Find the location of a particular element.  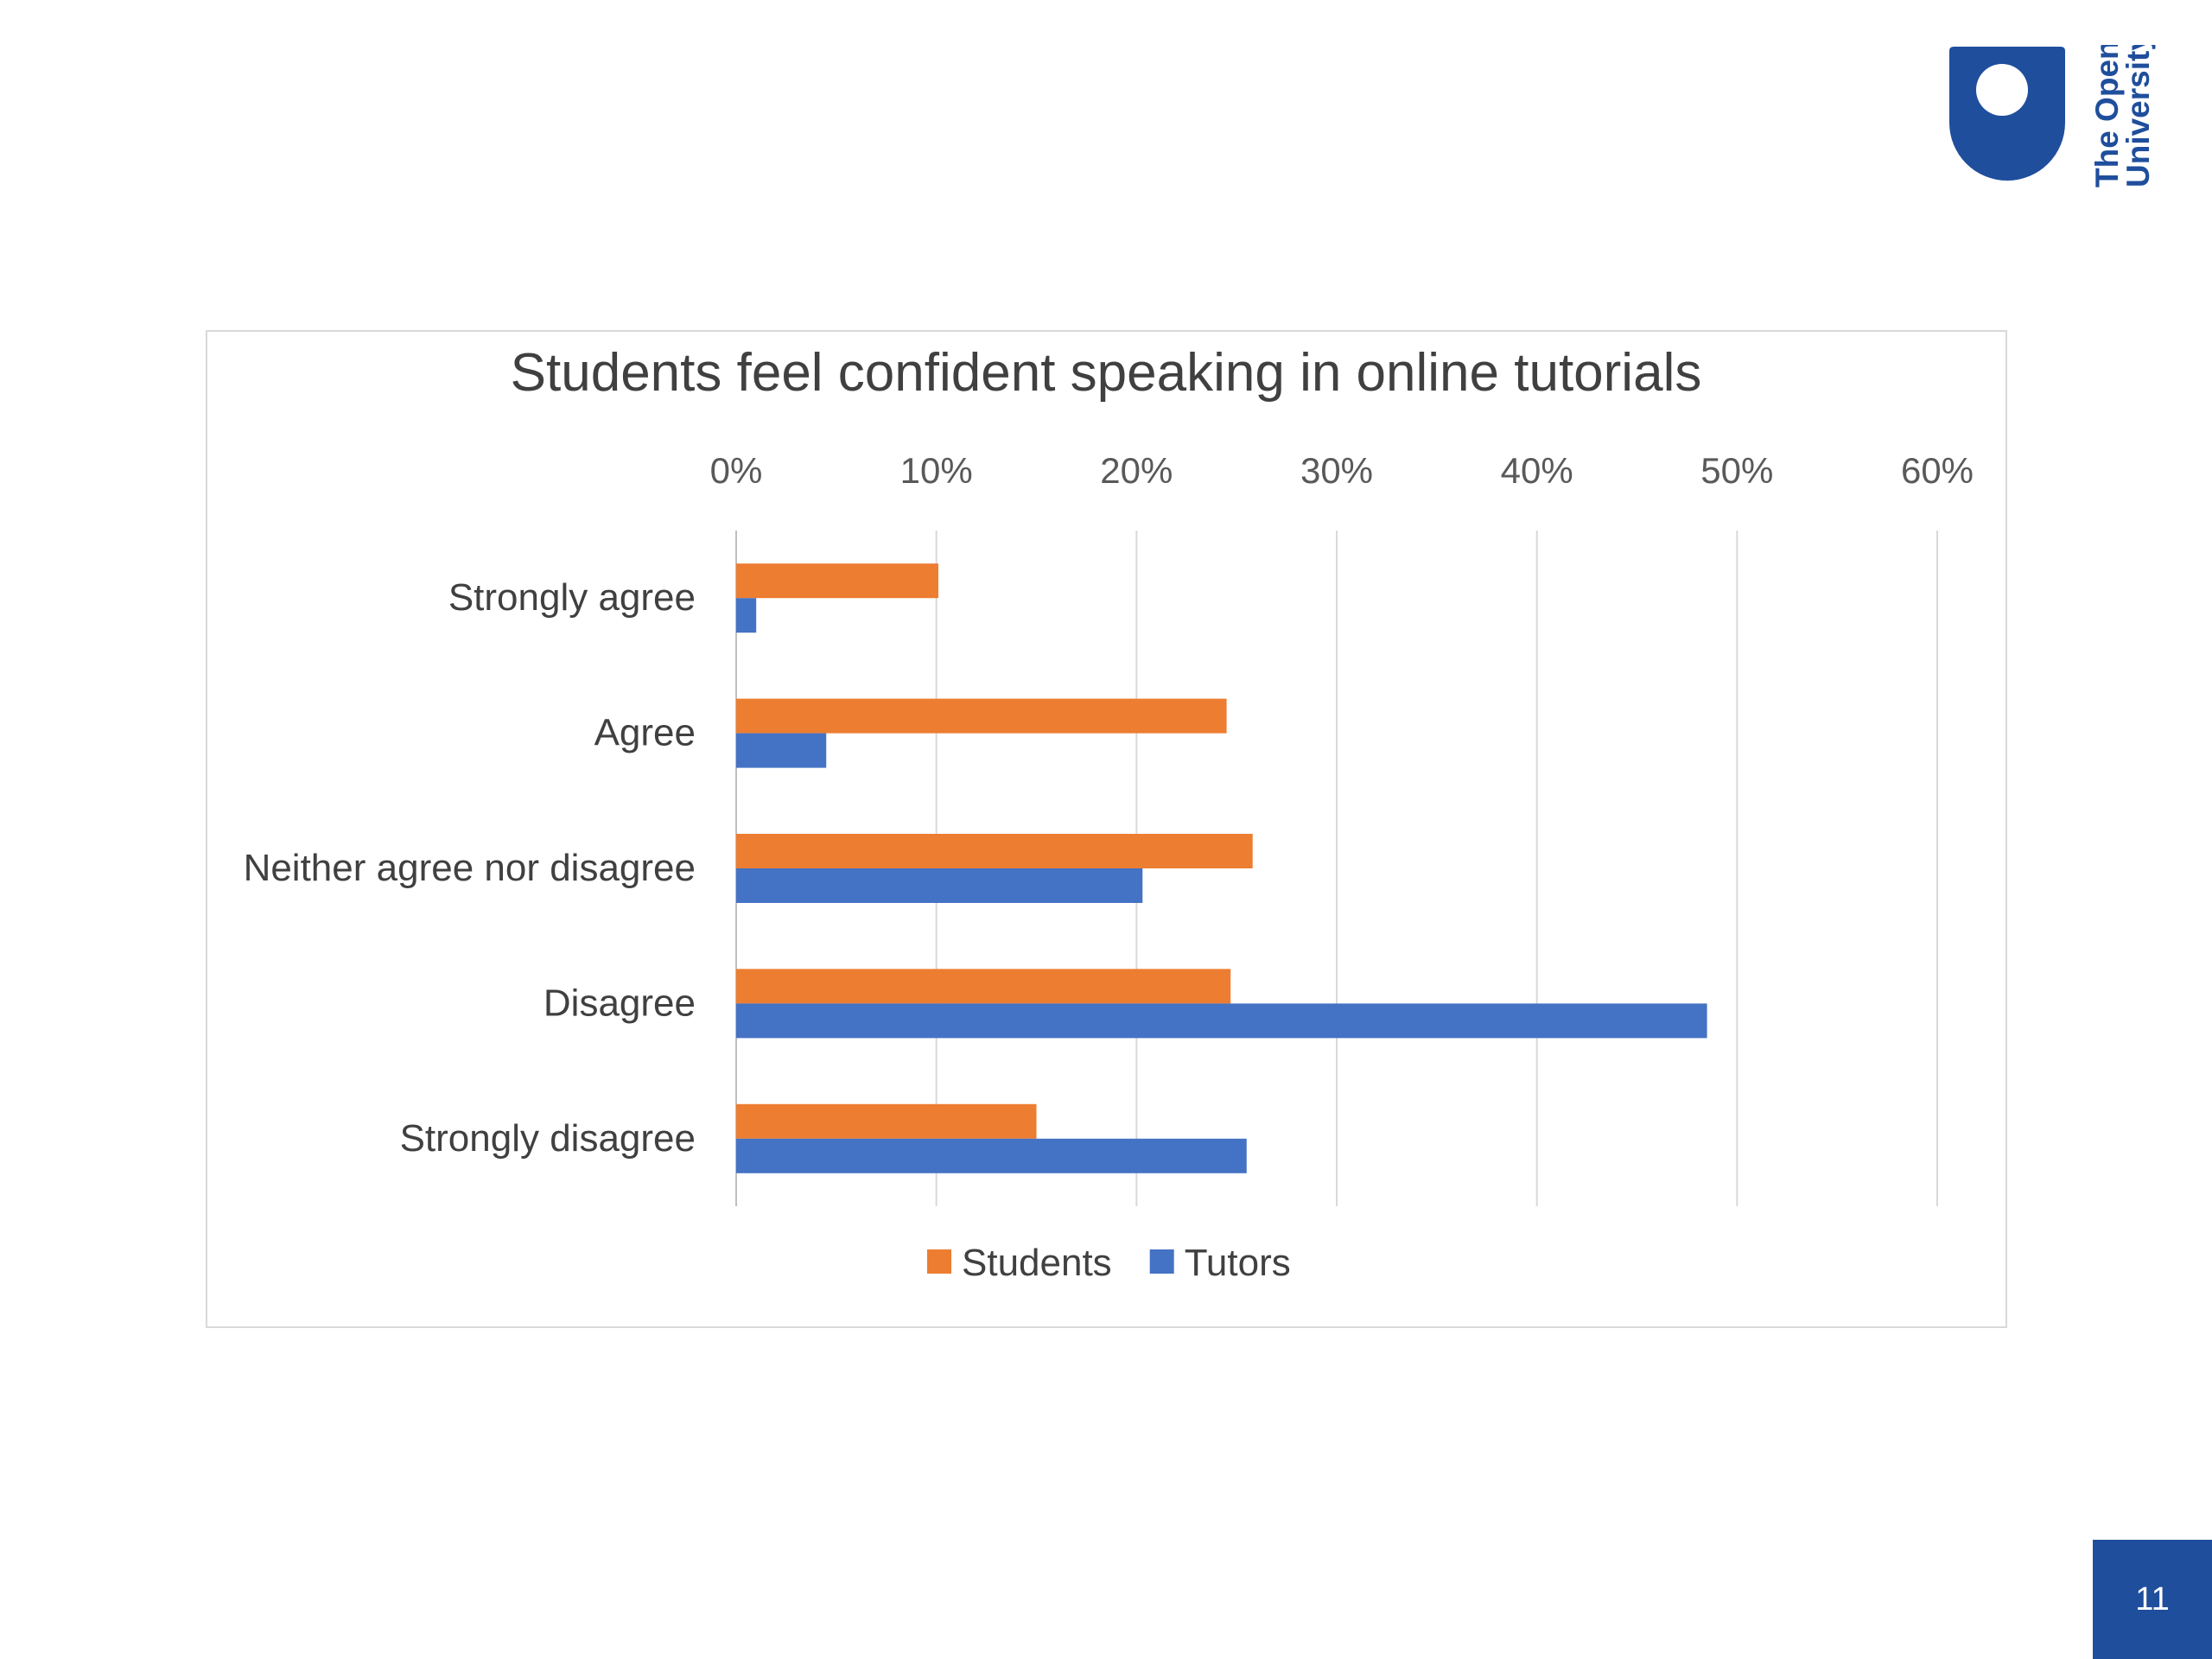

legend-swatch-students is located at coordinates (939, 1261).